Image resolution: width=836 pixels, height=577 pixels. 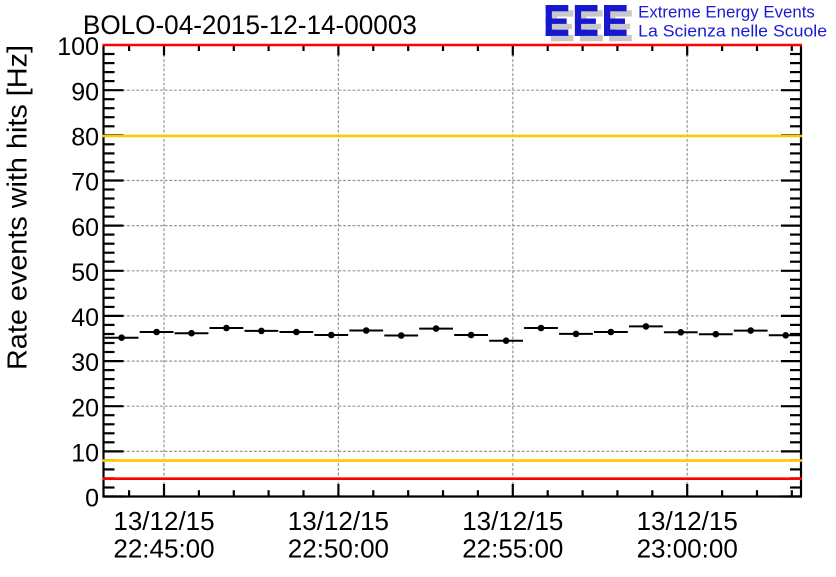 What do you see at coordinates (85, 363) in the screenshot?
I see `svg-text: 30` at bounding box center [85, 363].